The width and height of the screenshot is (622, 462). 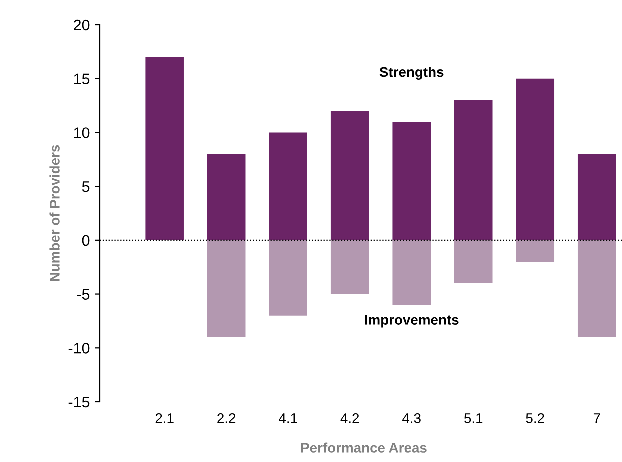 What do you see at coordinates (411, 418) in the screenshot?
I see `x-tick-label: 4.3` at bounding box center [411, 418].